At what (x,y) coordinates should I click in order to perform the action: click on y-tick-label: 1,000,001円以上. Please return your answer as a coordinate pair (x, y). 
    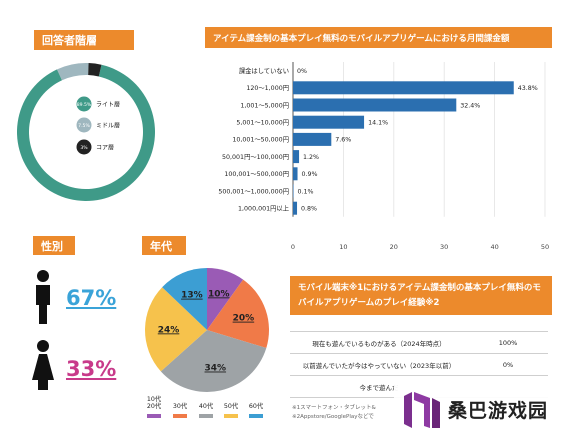
    Looking at the image, I should click on (263, 208).